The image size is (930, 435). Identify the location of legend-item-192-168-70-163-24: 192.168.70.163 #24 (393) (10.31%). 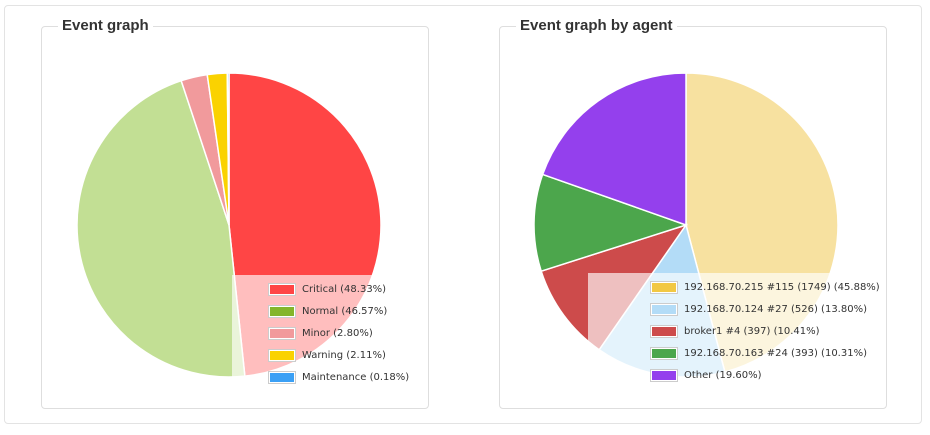
(758, 353).